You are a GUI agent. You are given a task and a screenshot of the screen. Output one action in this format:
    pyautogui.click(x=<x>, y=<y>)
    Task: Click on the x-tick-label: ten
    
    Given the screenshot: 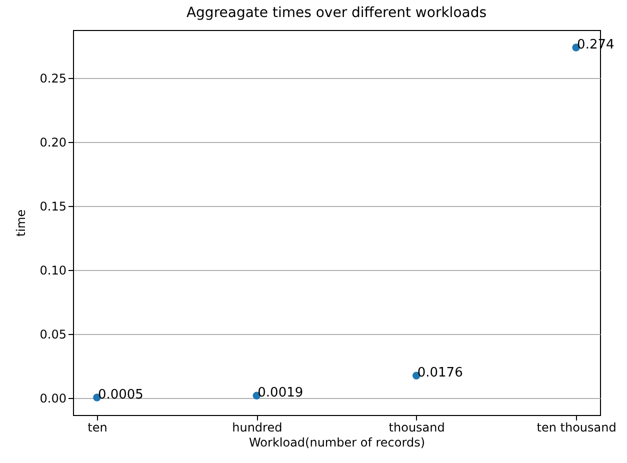 What is the action you would take?
    pyautogui.click(x=98, y=427)
    